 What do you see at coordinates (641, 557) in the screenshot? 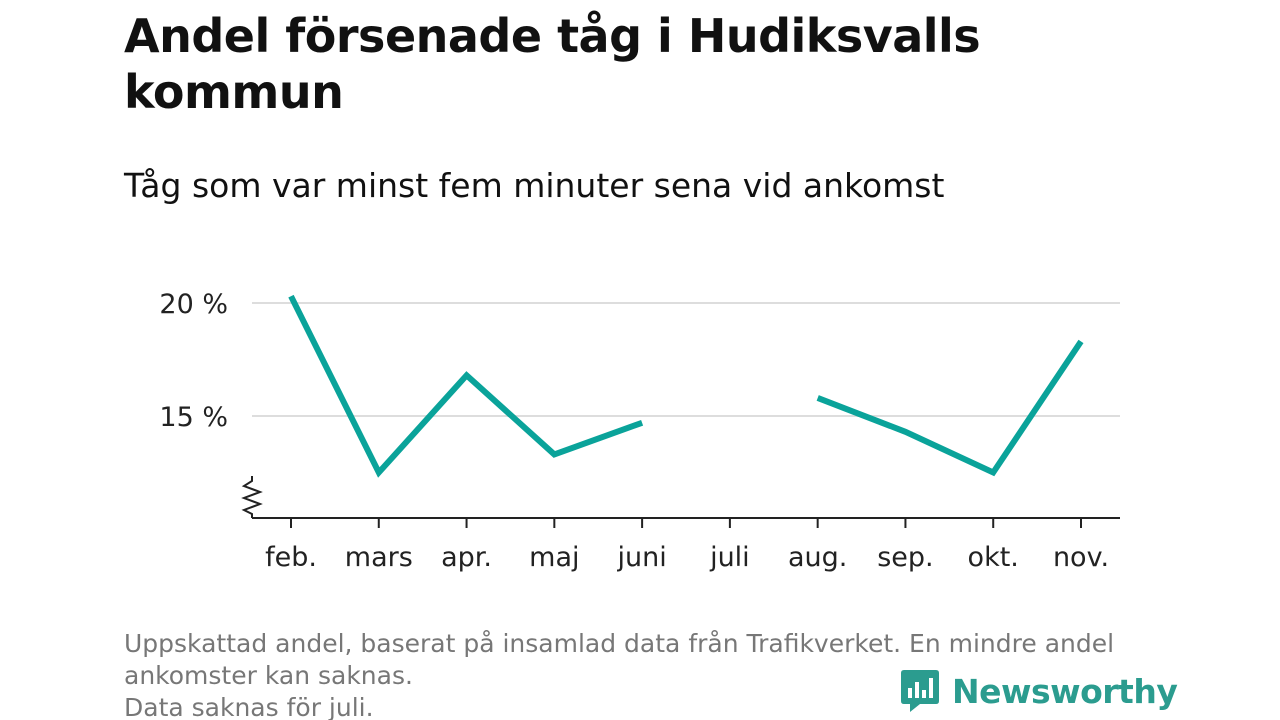
I see `x-tick-label: juni` at bounding box center [641, 557].